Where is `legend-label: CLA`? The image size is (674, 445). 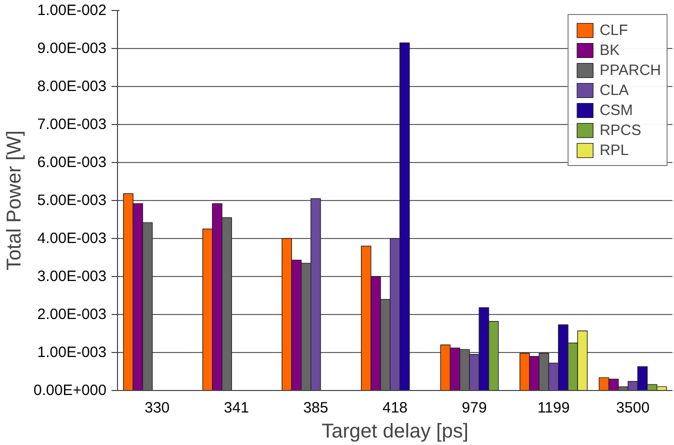 legend-label: CLA is located at coordinates (614, 90).